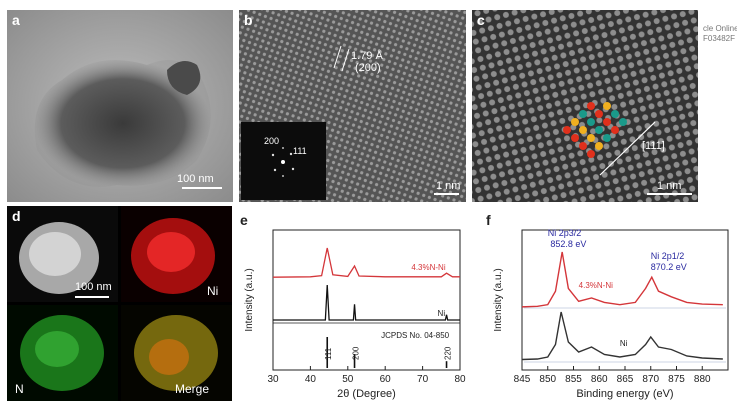 The image size is (737, 407). Describe the element at coordinates (415, 335) in the screenshot. I see `reference-label: JCPDS No. 04-850` at that location.